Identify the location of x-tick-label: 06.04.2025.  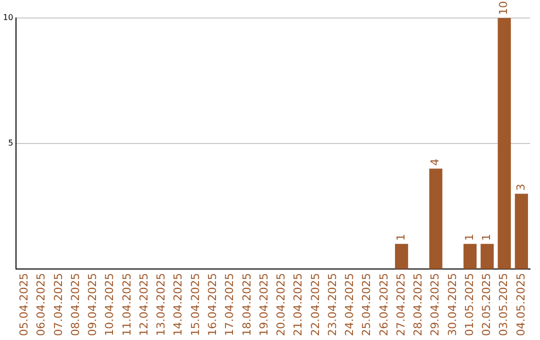
(41, 304).